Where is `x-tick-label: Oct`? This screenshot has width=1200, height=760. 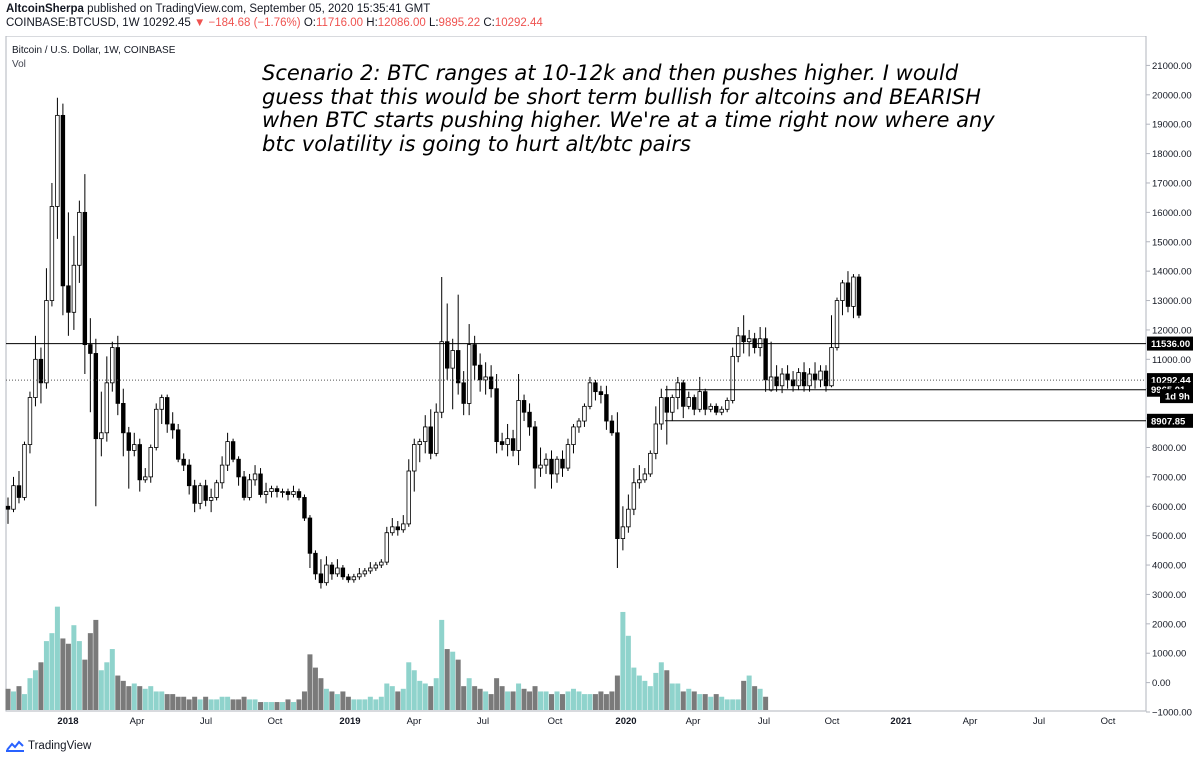 x-tick-label: Oct is located at coordinates (555, 721).